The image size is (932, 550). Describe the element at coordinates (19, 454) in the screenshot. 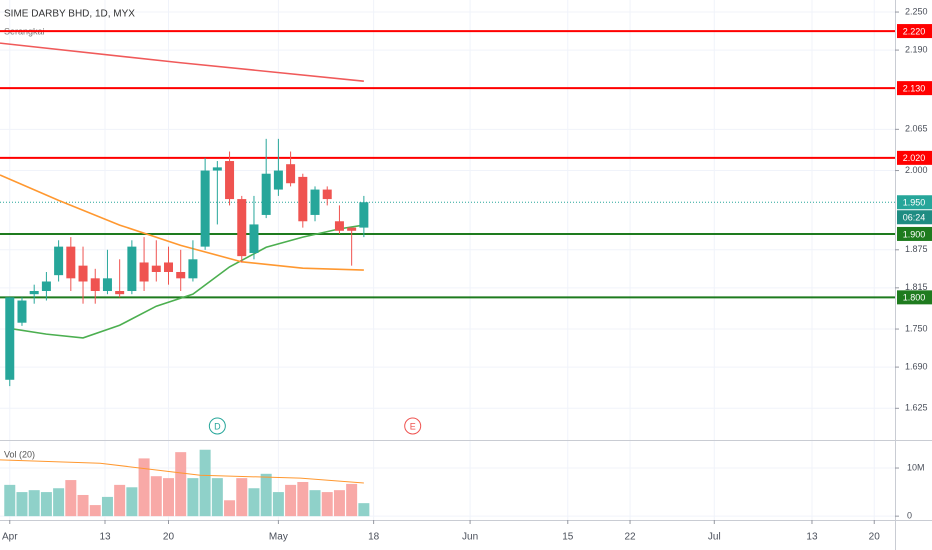

I see `volume-title: Vol (20)` at that location.